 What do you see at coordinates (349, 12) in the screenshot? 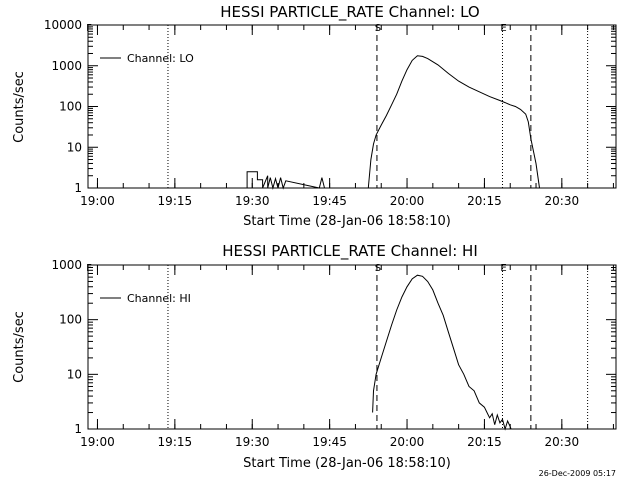
I see `chart-title: HESSI PARTICLE_RATE Channel: LO` at bounding box center [349, 12].